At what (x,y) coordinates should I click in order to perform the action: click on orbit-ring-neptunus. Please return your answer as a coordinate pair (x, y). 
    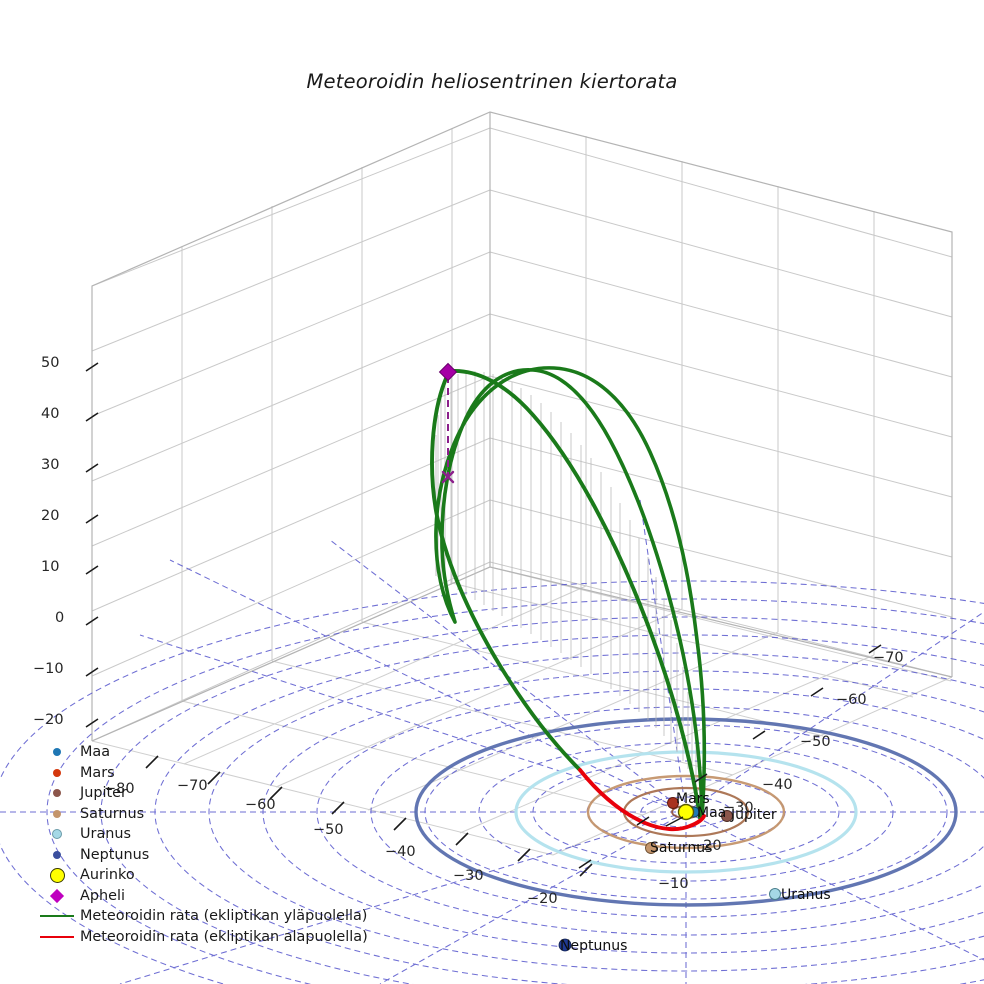
    Looking at the image, I should click on (686, 812).